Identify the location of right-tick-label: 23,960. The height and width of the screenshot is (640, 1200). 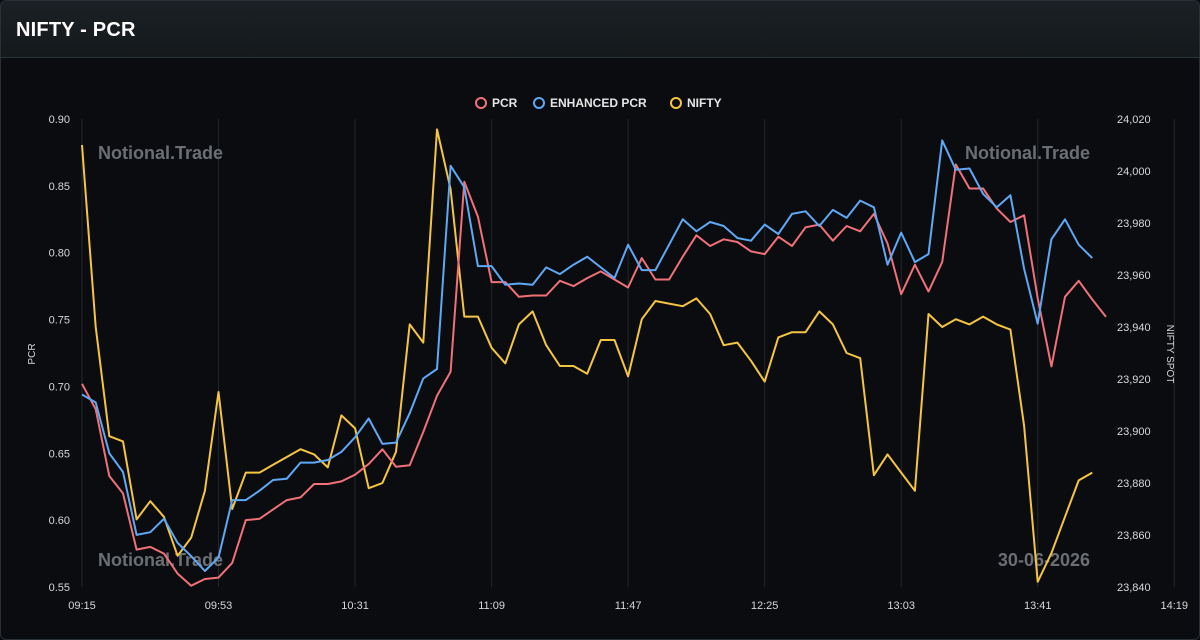
(1134, 276).